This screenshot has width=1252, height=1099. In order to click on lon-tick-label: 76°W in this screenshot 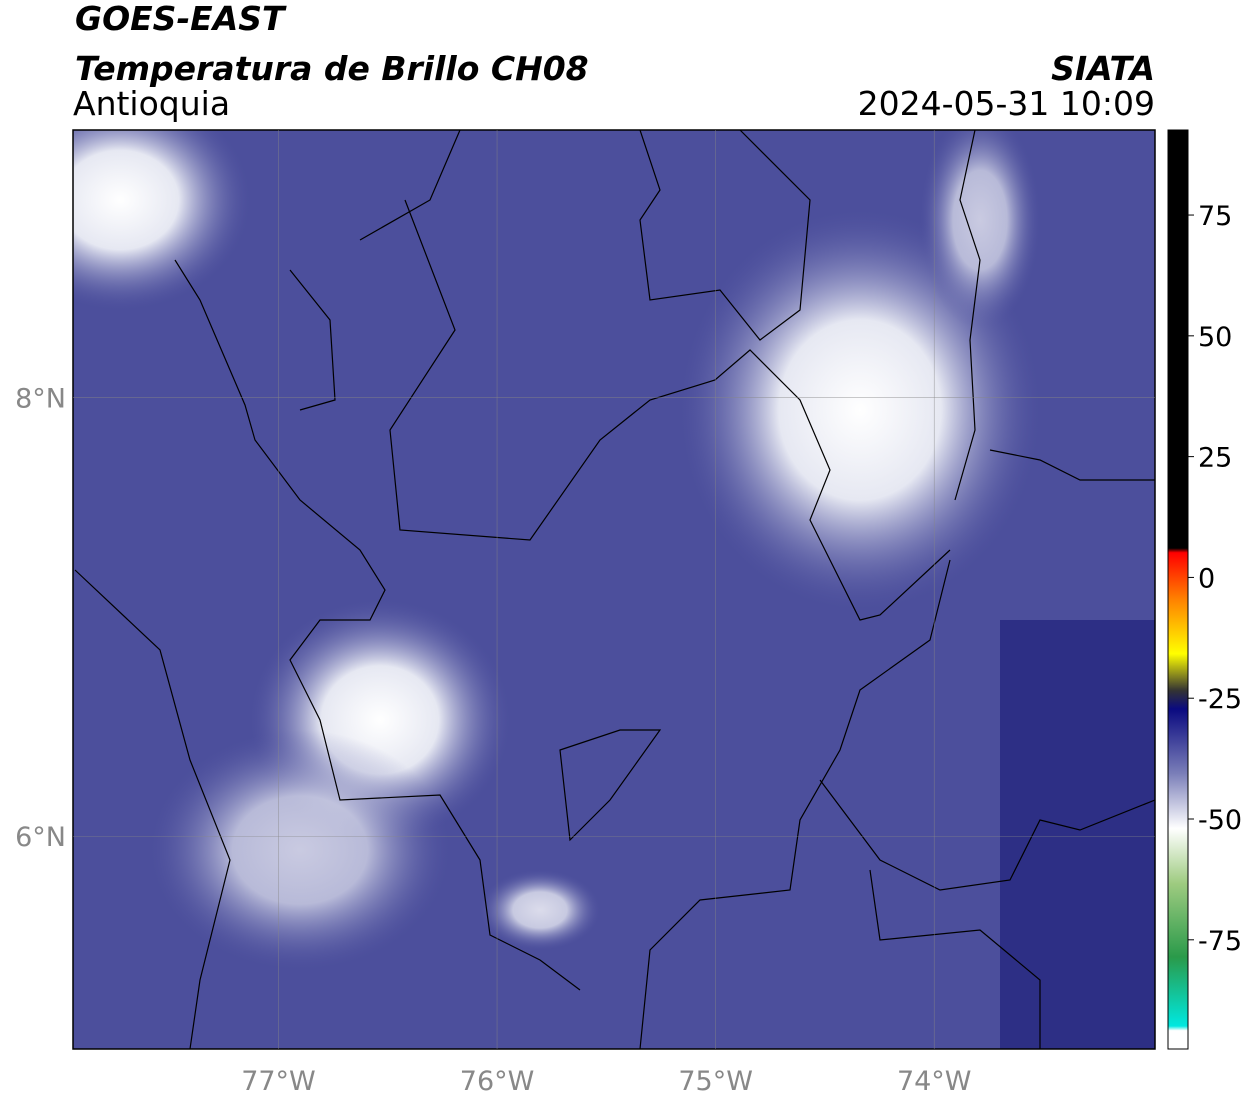, I will do `click(497, 1081)`.